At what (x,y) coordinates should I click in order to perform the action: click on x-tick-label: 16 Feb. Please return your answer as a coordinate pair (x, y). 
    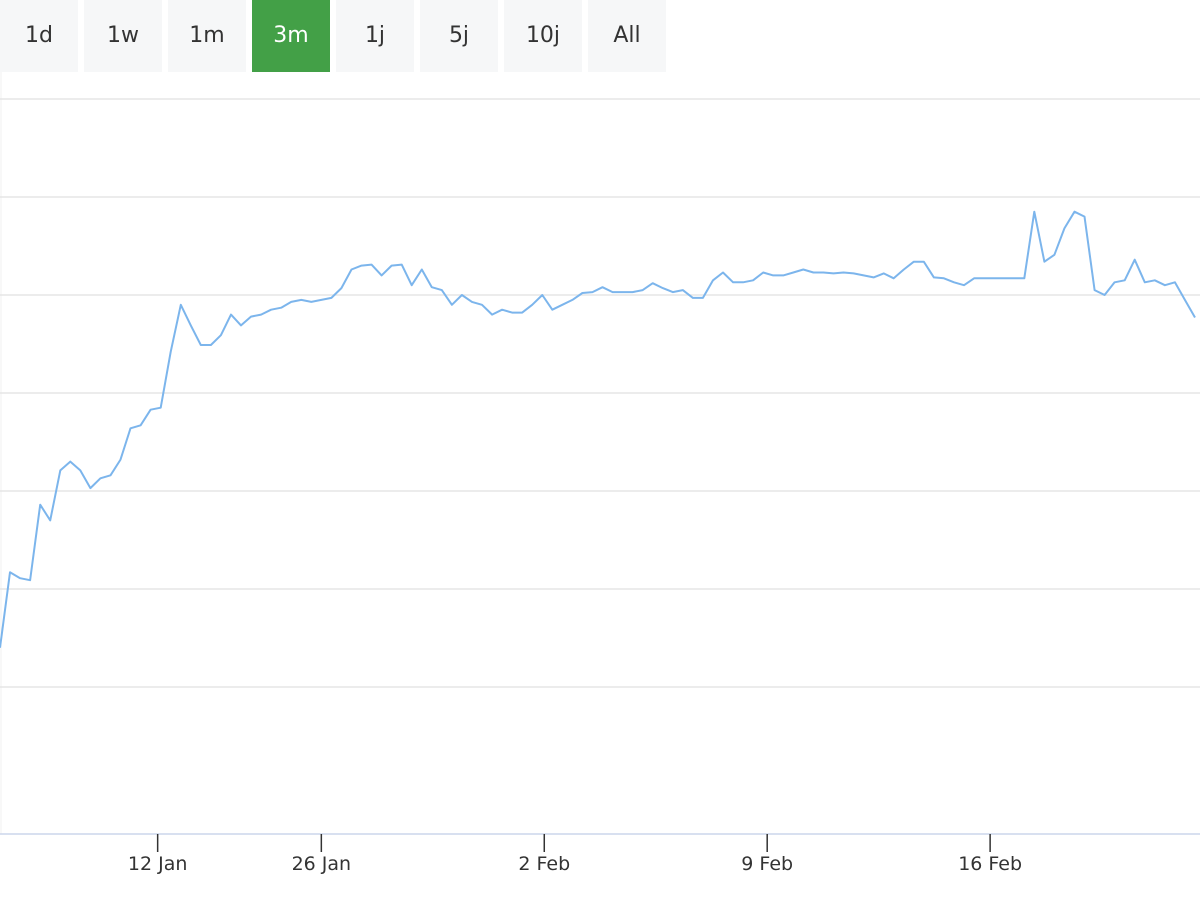
    Looking at the image, I should click on (990, 864).